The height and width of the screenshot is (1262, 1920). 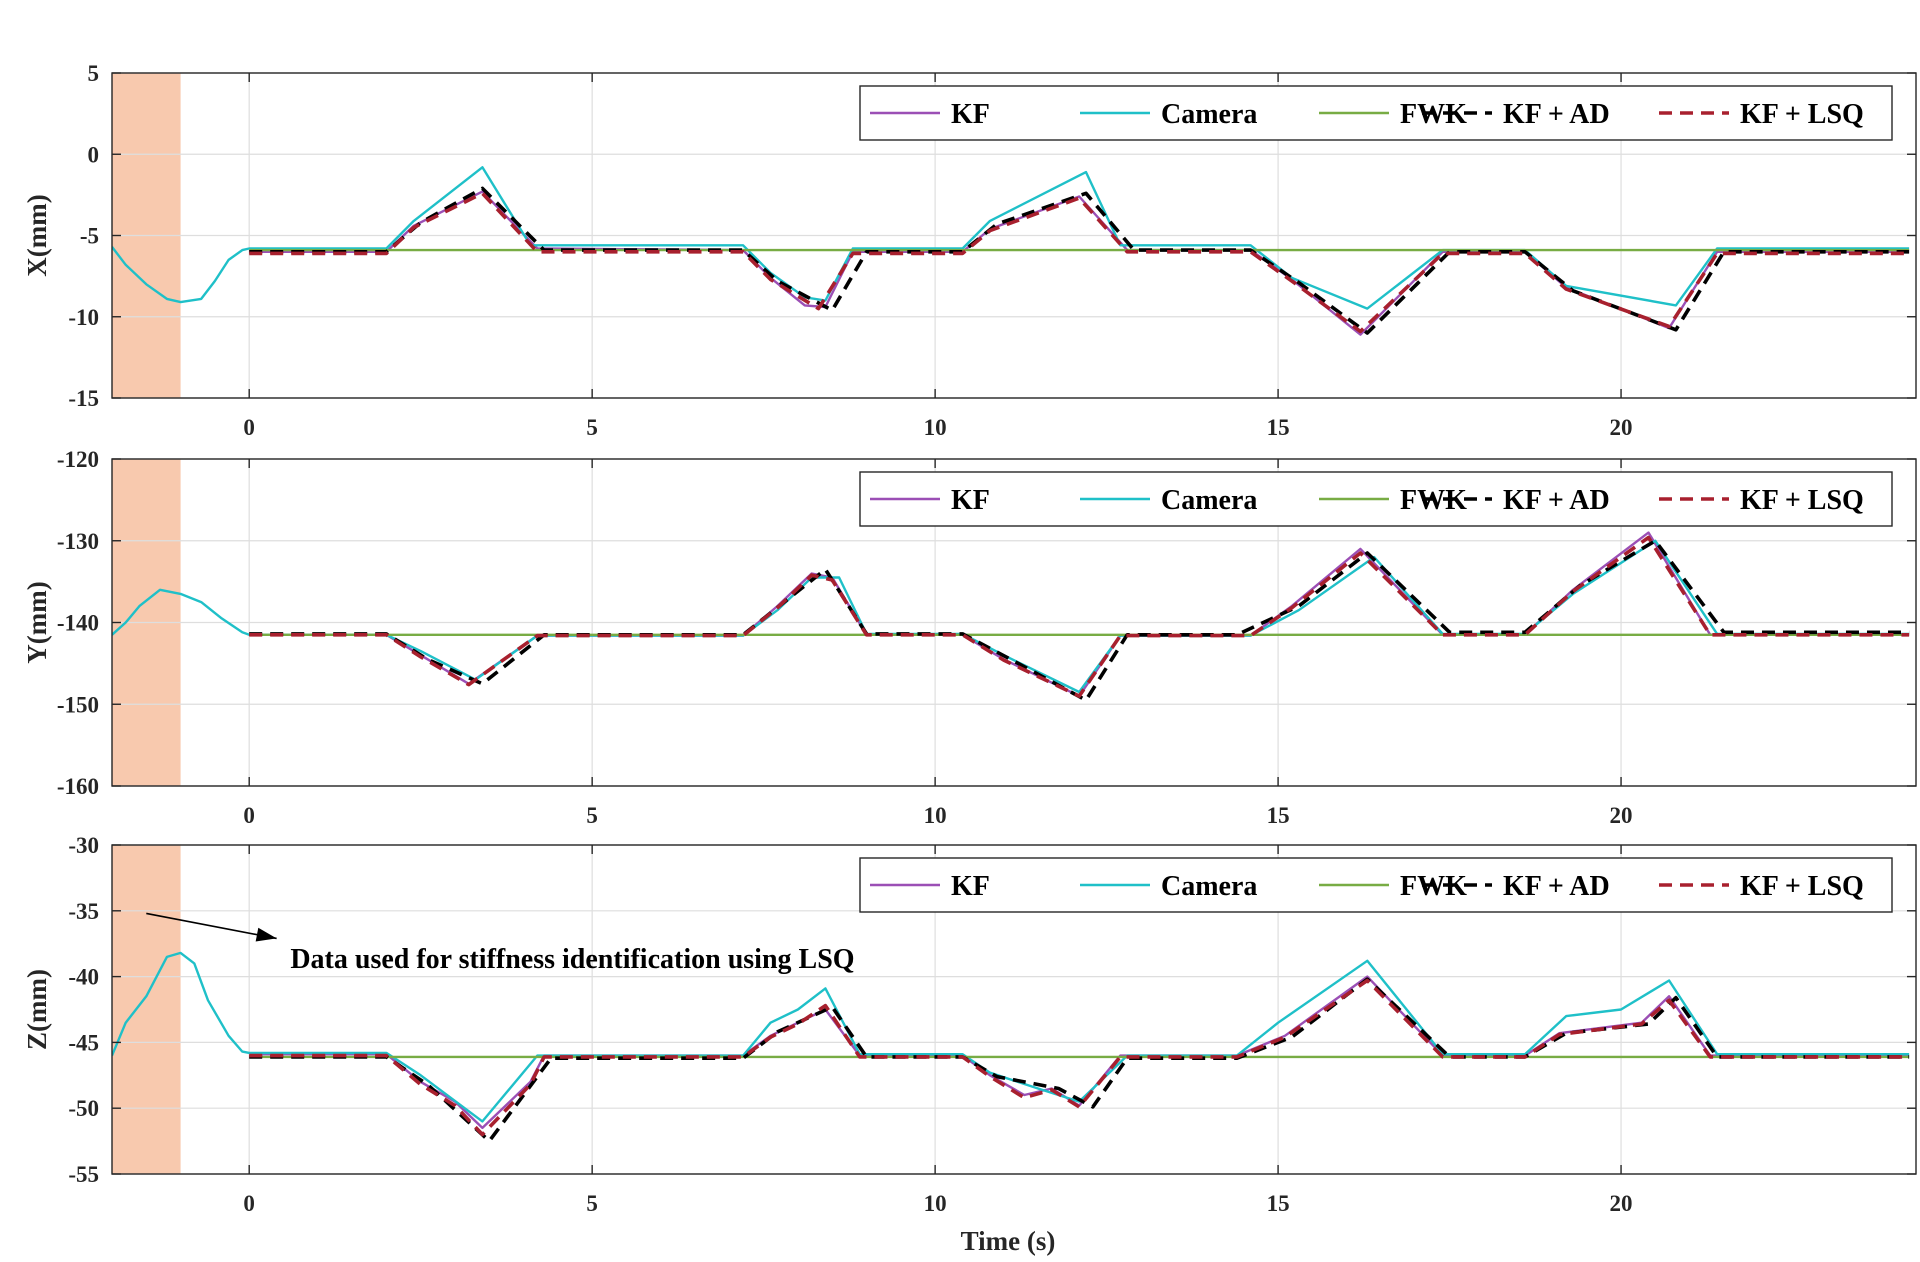 I want to click on y-tick-label: -50, so click(x=83, y=1108).